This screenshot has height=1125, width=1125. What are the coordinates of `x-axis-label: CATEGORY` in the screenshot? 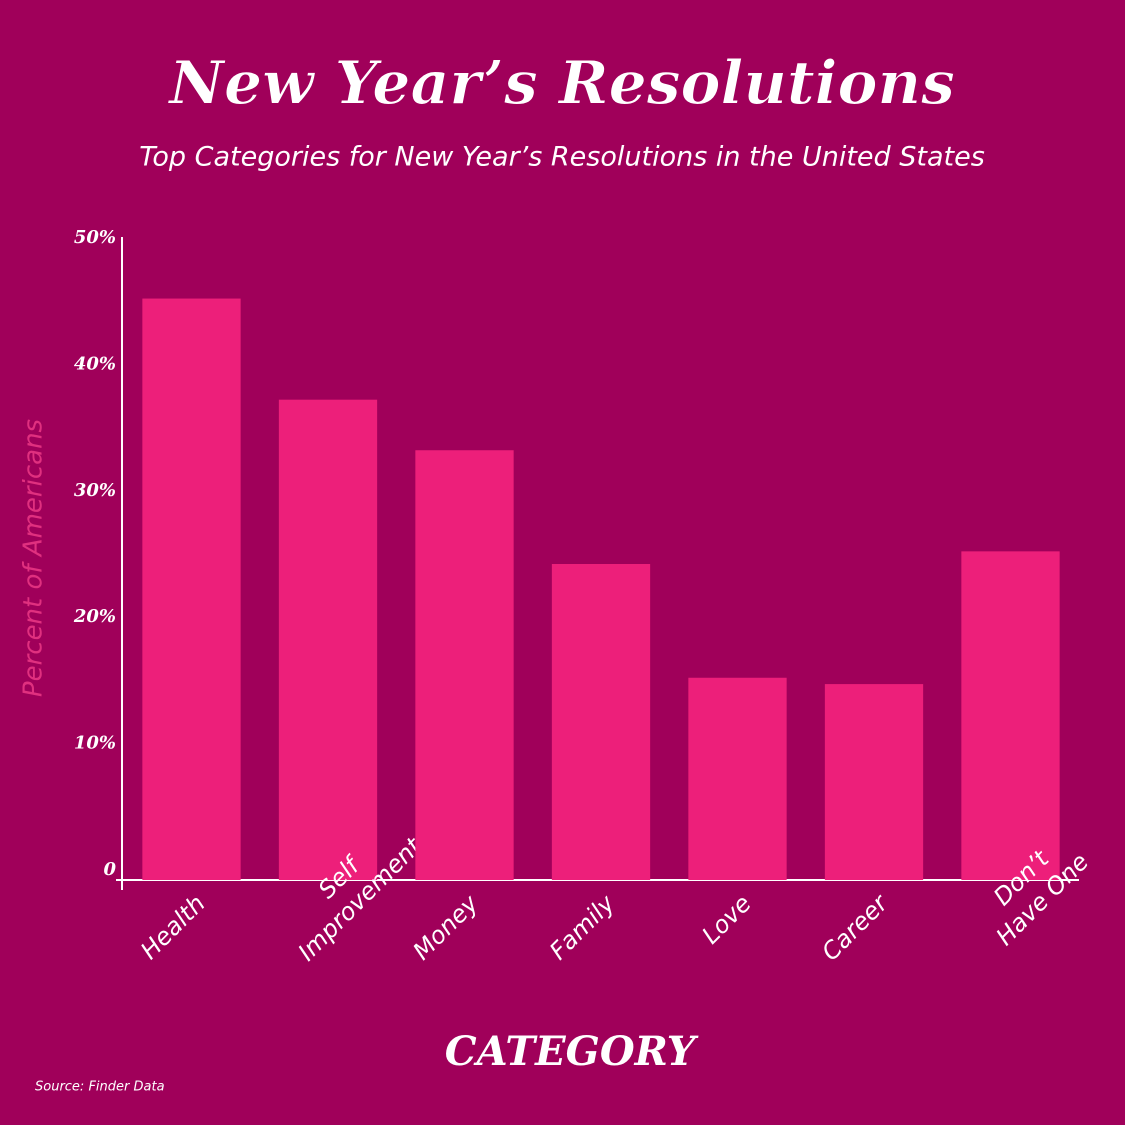 It's located at (572, 1051).